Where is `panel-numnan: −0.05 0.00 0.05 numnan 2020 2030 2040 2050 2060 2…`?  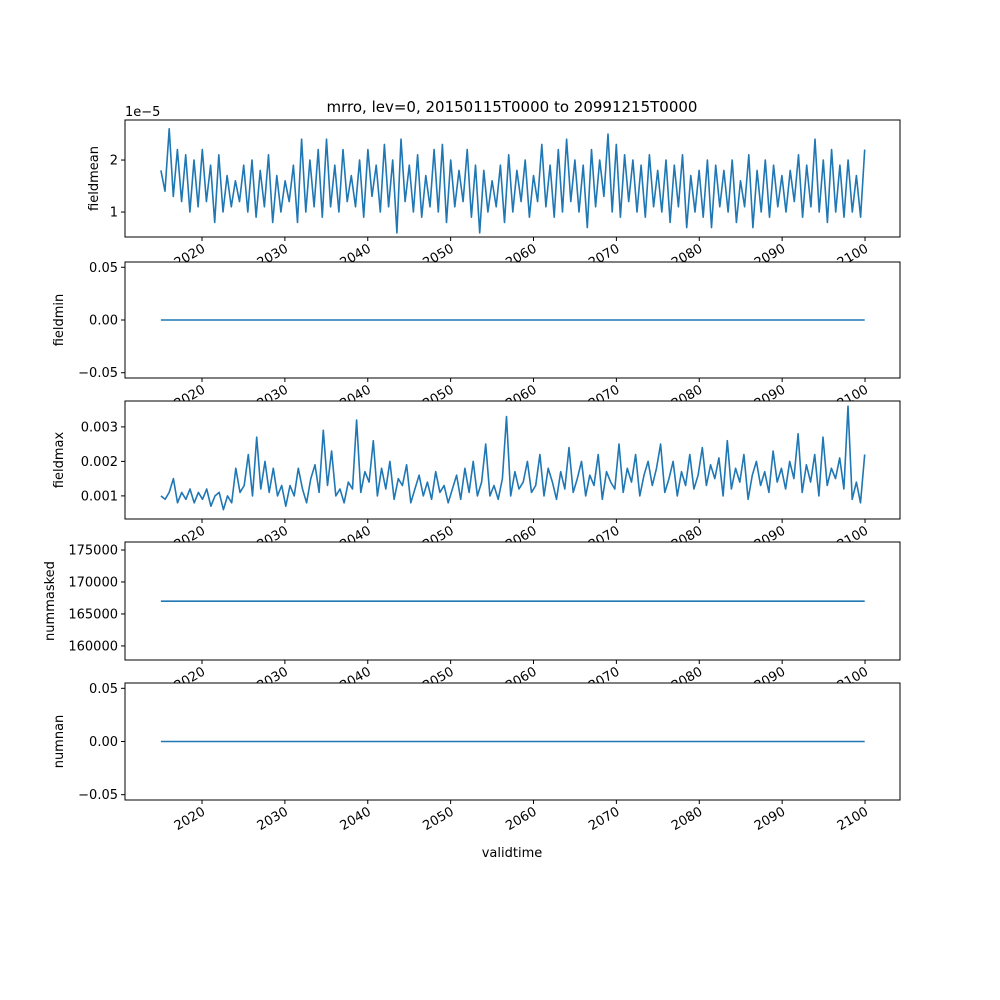
panel-numnan: −0.05 0.00 0.05 numnan 2020 2030 2040 2050 2060 2… is located at coordinates (476, 758).